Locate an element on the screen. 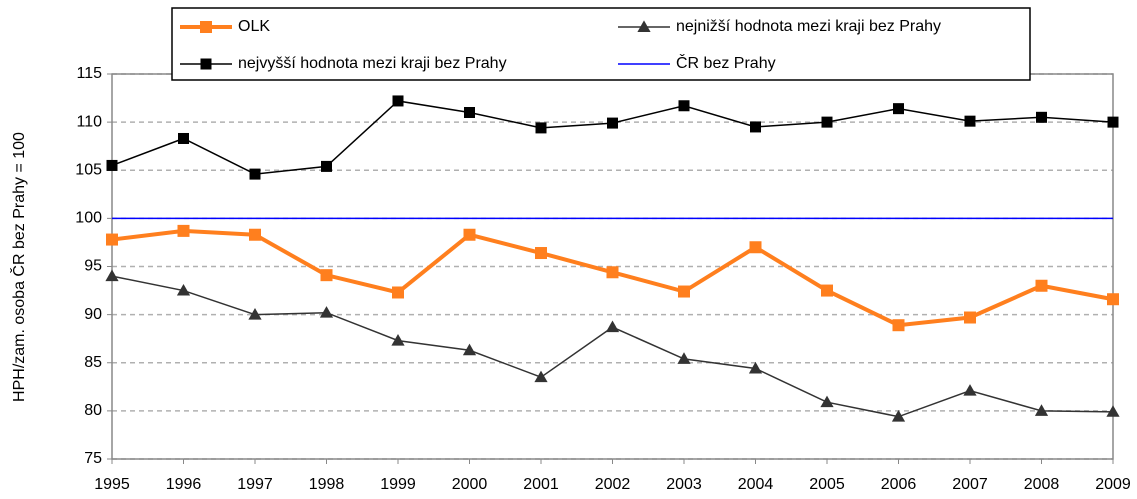 The width and height of the screenshot is (1137, 499). x-tick-label: 1999 is located at coordinates (398, 484).